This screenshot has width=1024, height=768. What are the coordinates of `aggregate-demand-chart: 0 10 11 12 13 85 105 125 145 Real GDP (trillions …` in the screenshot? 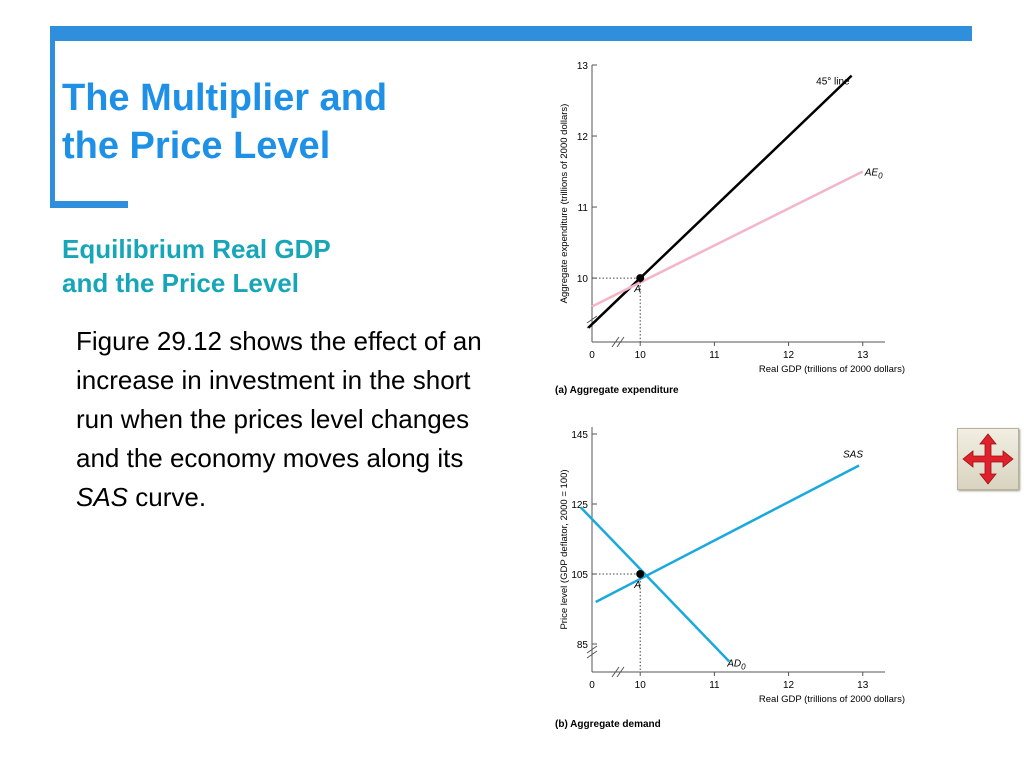 It's located at (730, 578).